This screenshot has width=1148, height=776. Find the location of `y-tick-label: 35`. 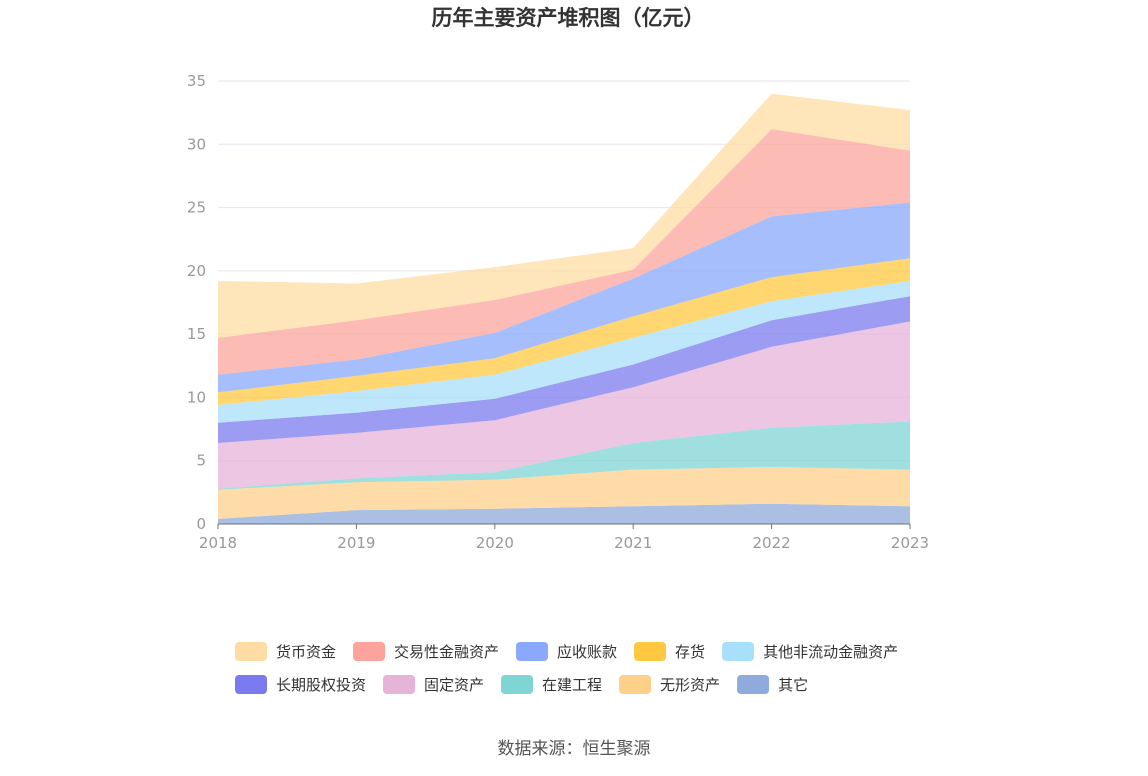

y-tick-label: 35 is located at coordinates (196, 81).